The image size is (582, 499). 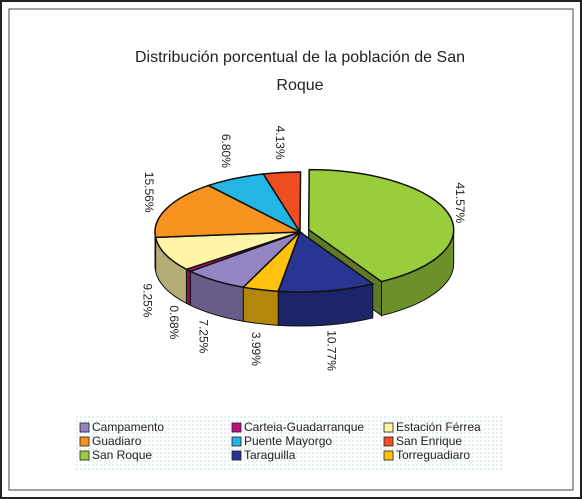 What do you see at coordinates (438, 427) in the screenshot?
I see `legend-label: Estación Férrea` at bounding box center [438, 427].